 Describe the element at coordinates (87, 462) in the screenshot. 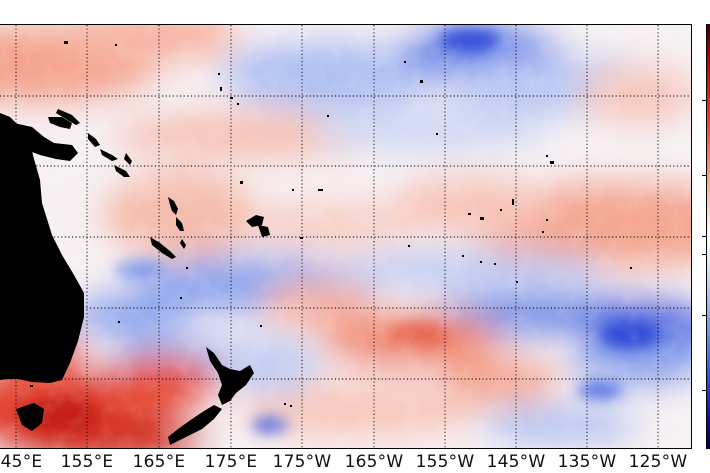

I see `longitude-label: 155°E` at that location.